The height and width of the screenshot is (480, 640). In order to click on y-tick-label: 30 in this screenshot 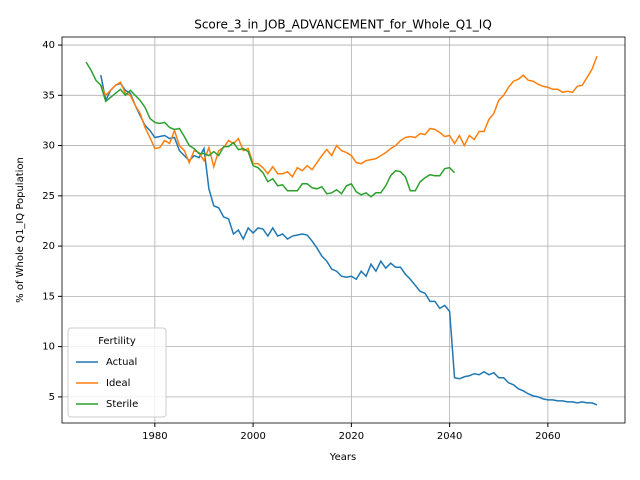, I will do `click(48, 146)`.